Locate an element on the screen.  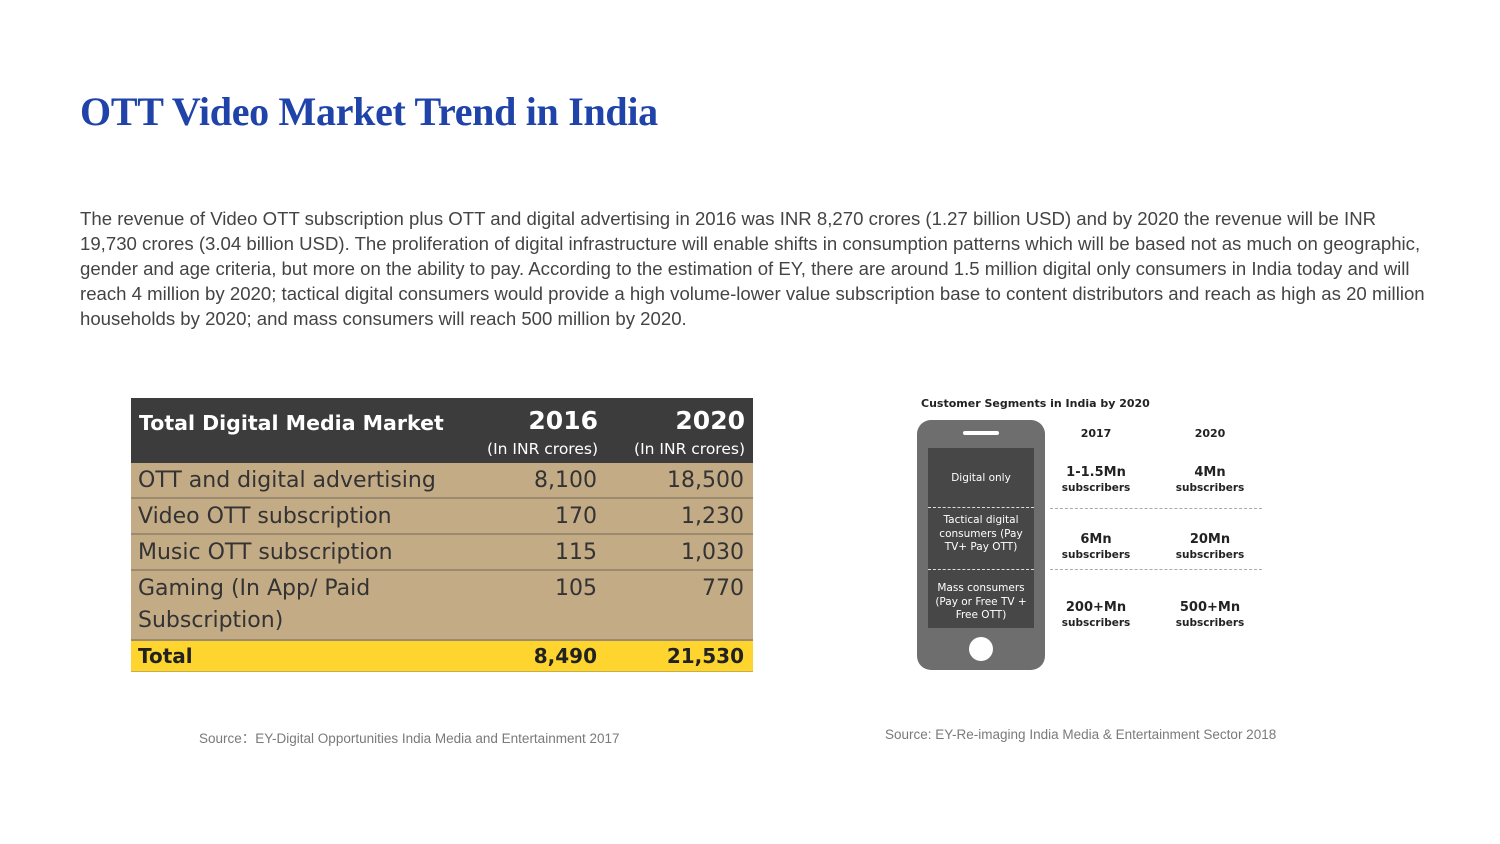
row-label: OTT and digital advertising is located at coordinates (300, 481).